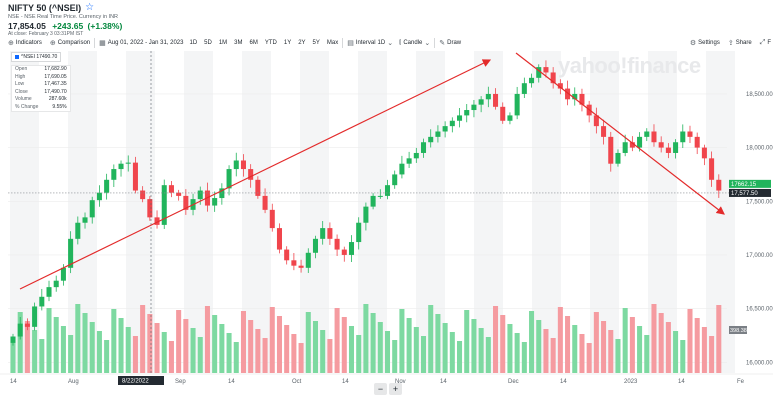 The image size is (773, 415). I want to click on interval-dropdown: ▤ Interval 1D ⌄, so click(370, 43).